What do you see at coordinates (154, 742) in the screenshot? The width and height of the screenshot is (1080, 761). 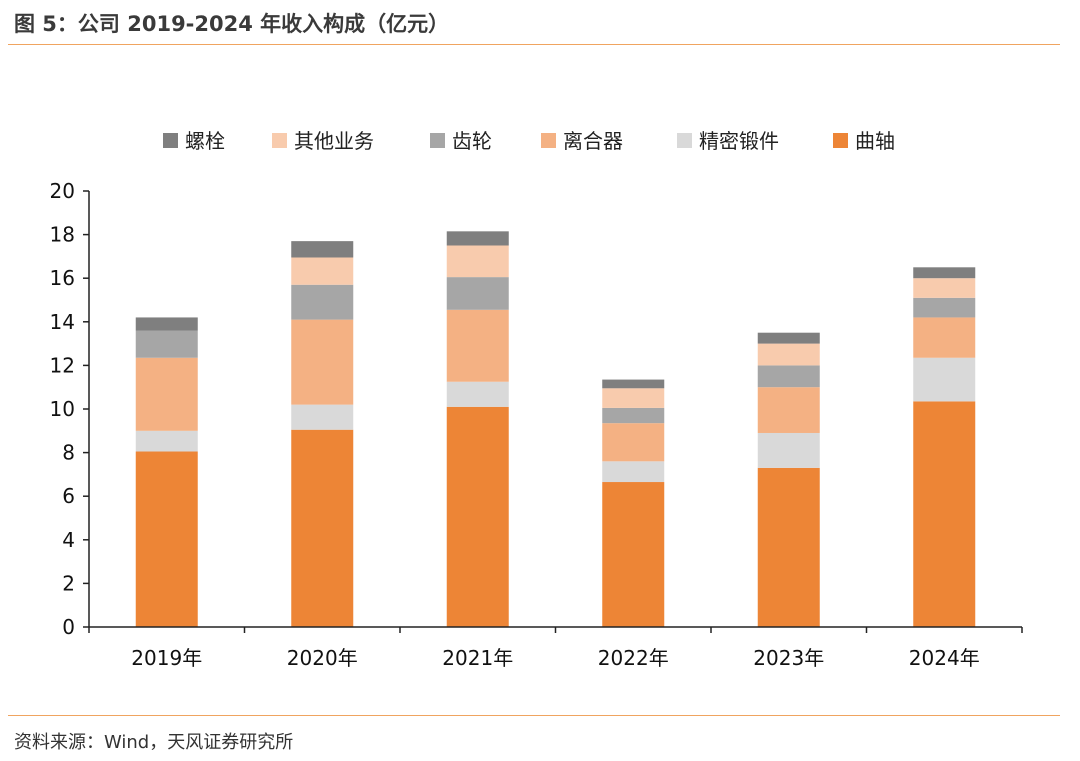 I see `source-note: 资料来源：Wind，天风证券研究所` at bounding box center [154, 742].